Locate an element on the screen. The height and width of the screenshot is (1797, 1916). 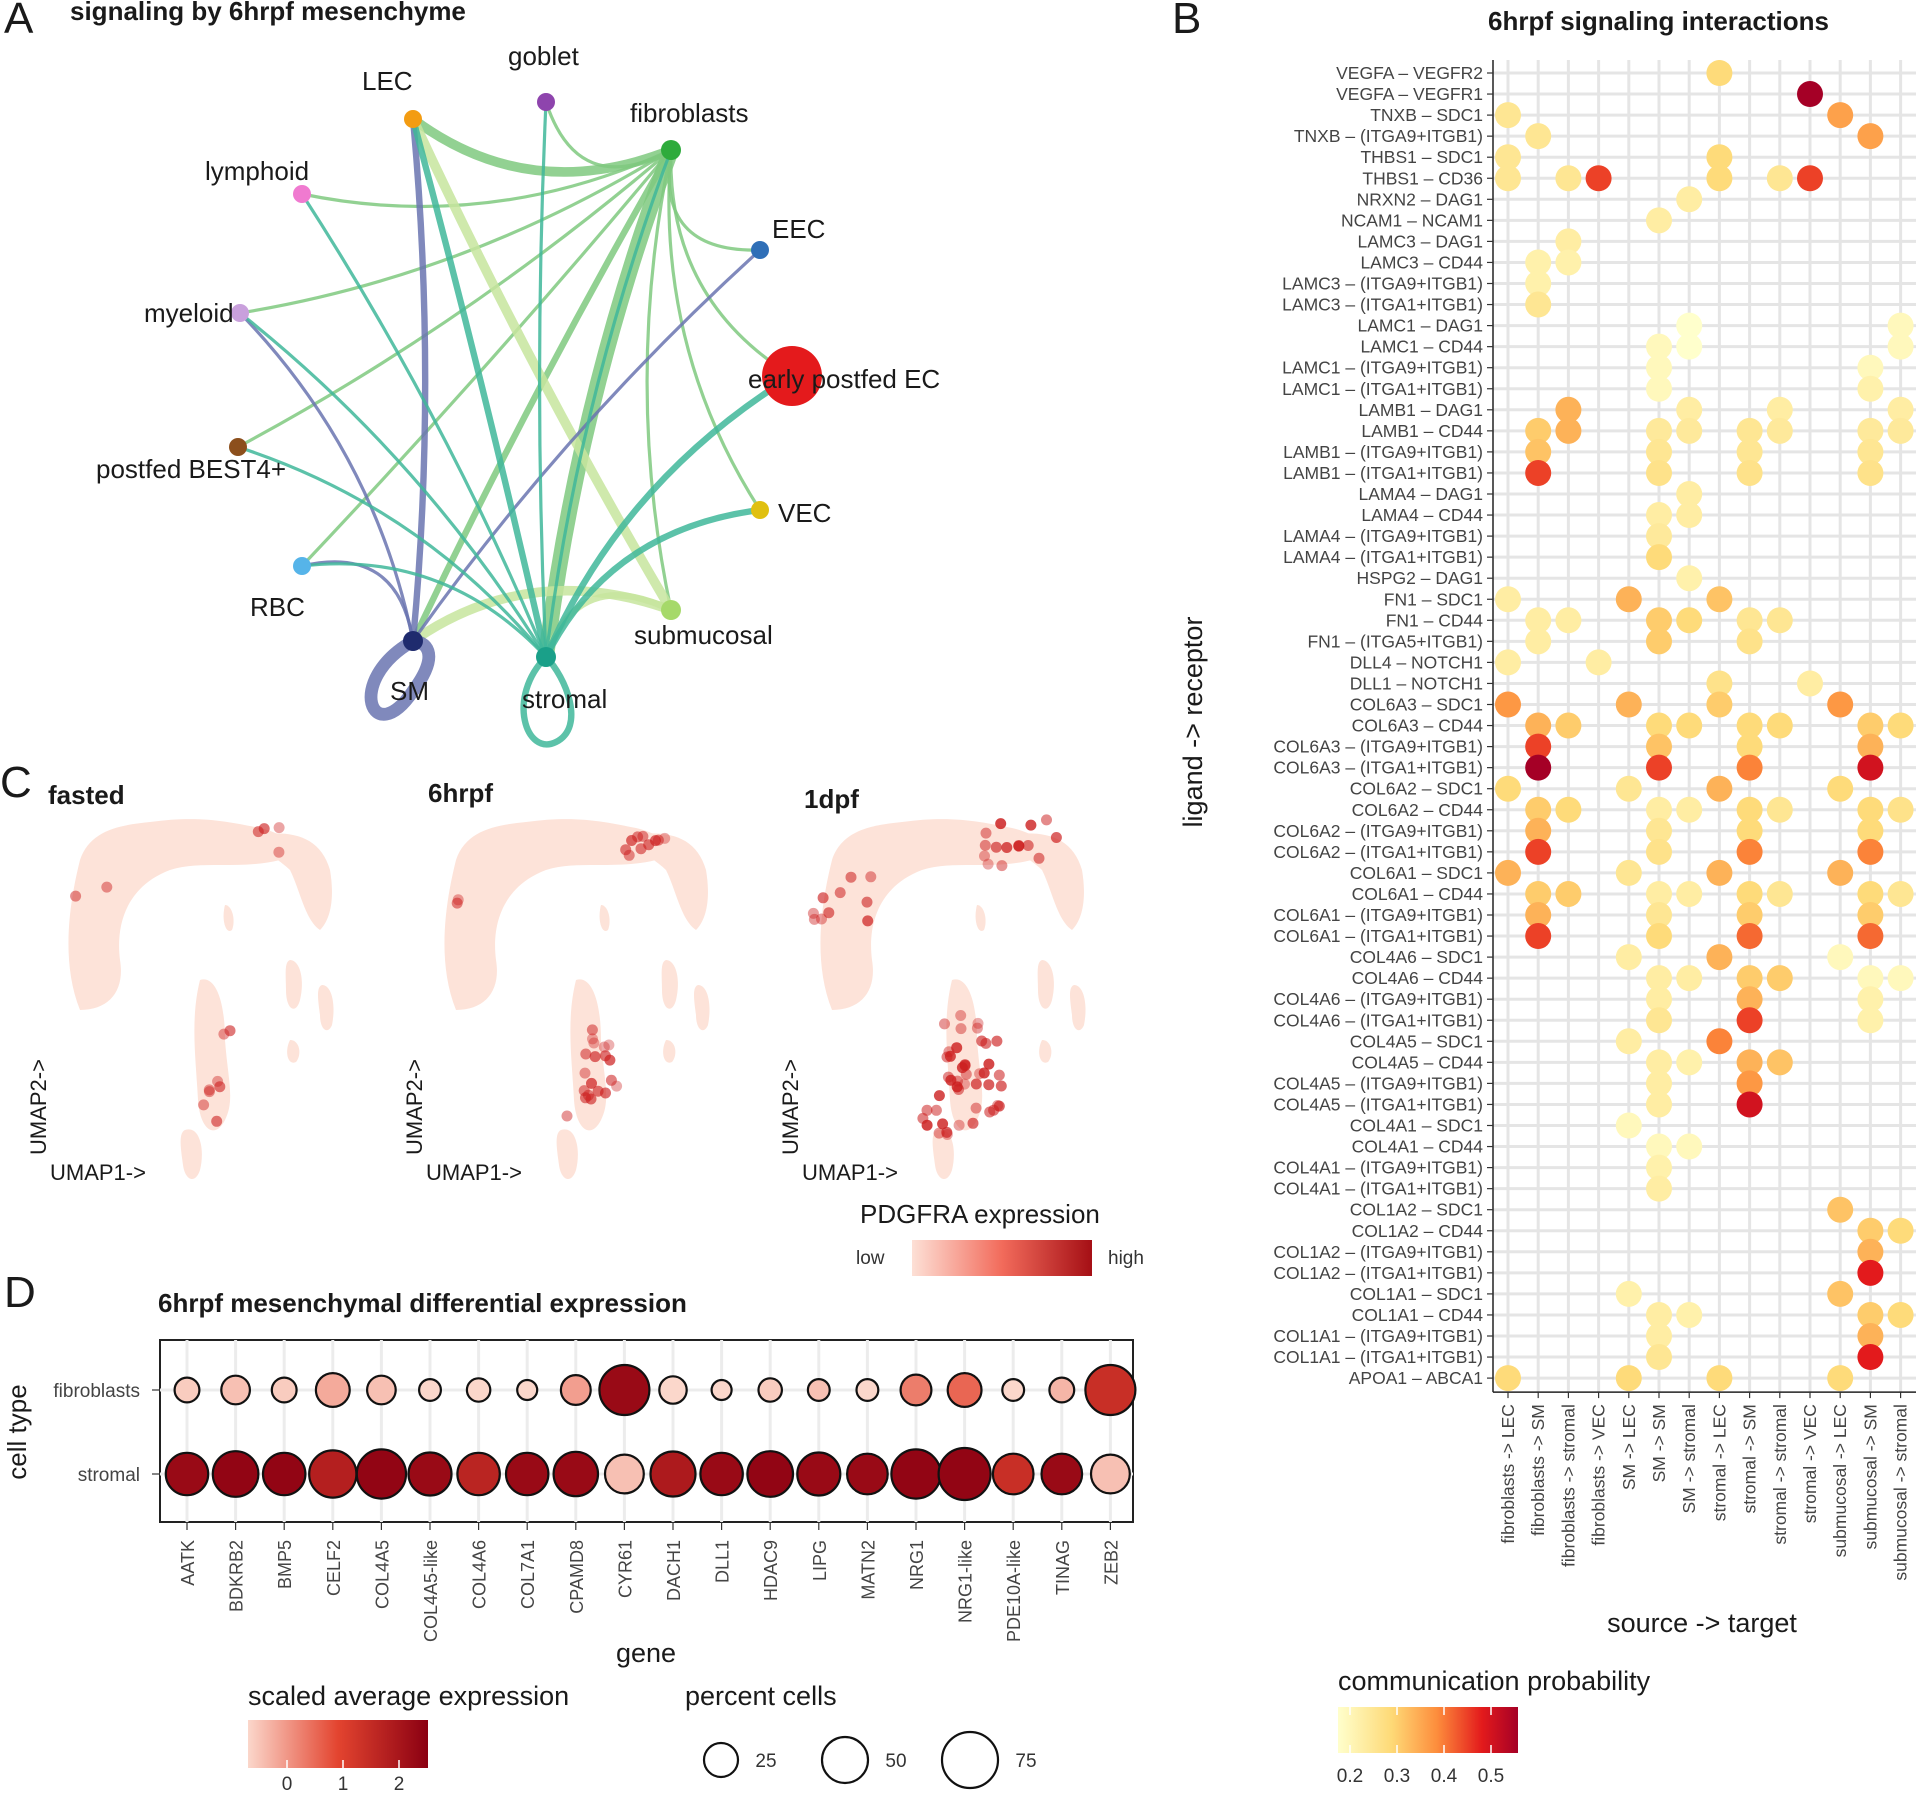
panel-b-xtick-label: submucosal -> LEC is located at coordinates (1840, 1480).